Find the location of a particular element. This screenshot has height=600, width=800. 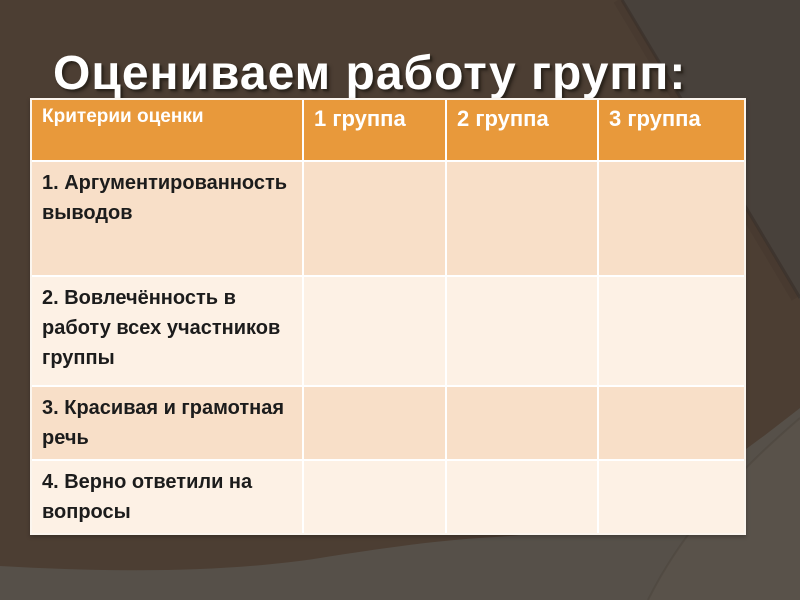

table-row: 3. Красивая и грамотная речь is located at coordinates (388, 424).